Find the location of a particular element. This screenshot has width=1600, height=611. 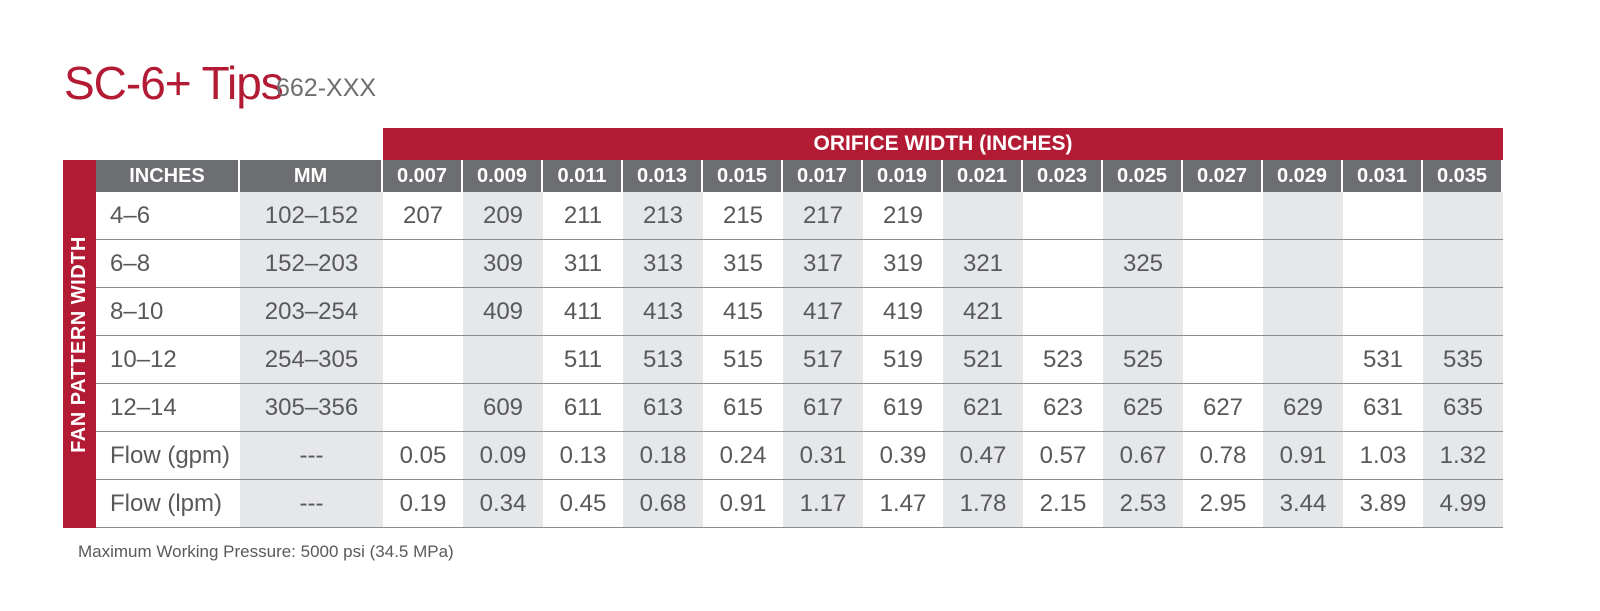

cell: 627 is located at coordinates (1223, 408).